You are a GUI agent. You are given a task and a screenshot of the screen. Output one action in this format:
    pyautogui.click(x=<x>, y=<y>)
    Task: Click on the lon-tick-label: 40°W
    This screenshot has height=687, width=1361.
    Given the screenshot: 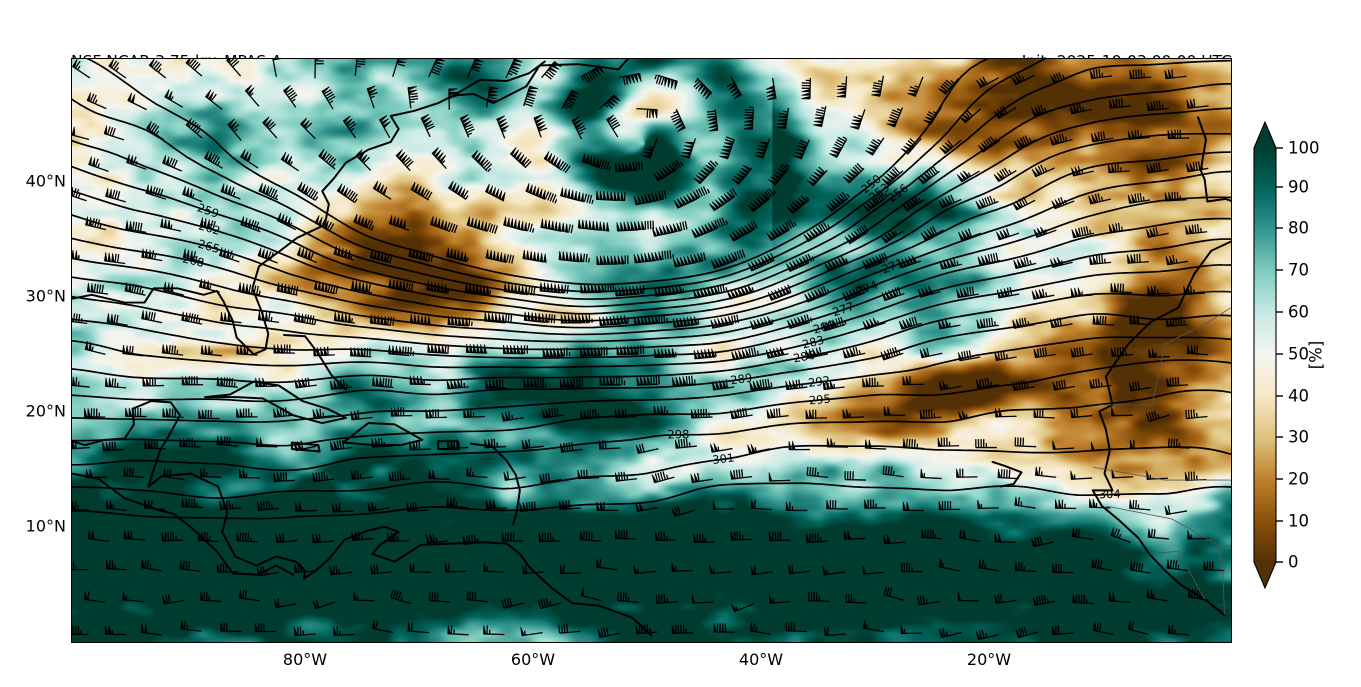 What is the action you would take?
    pyautogui.click(x=761, y=659)
    